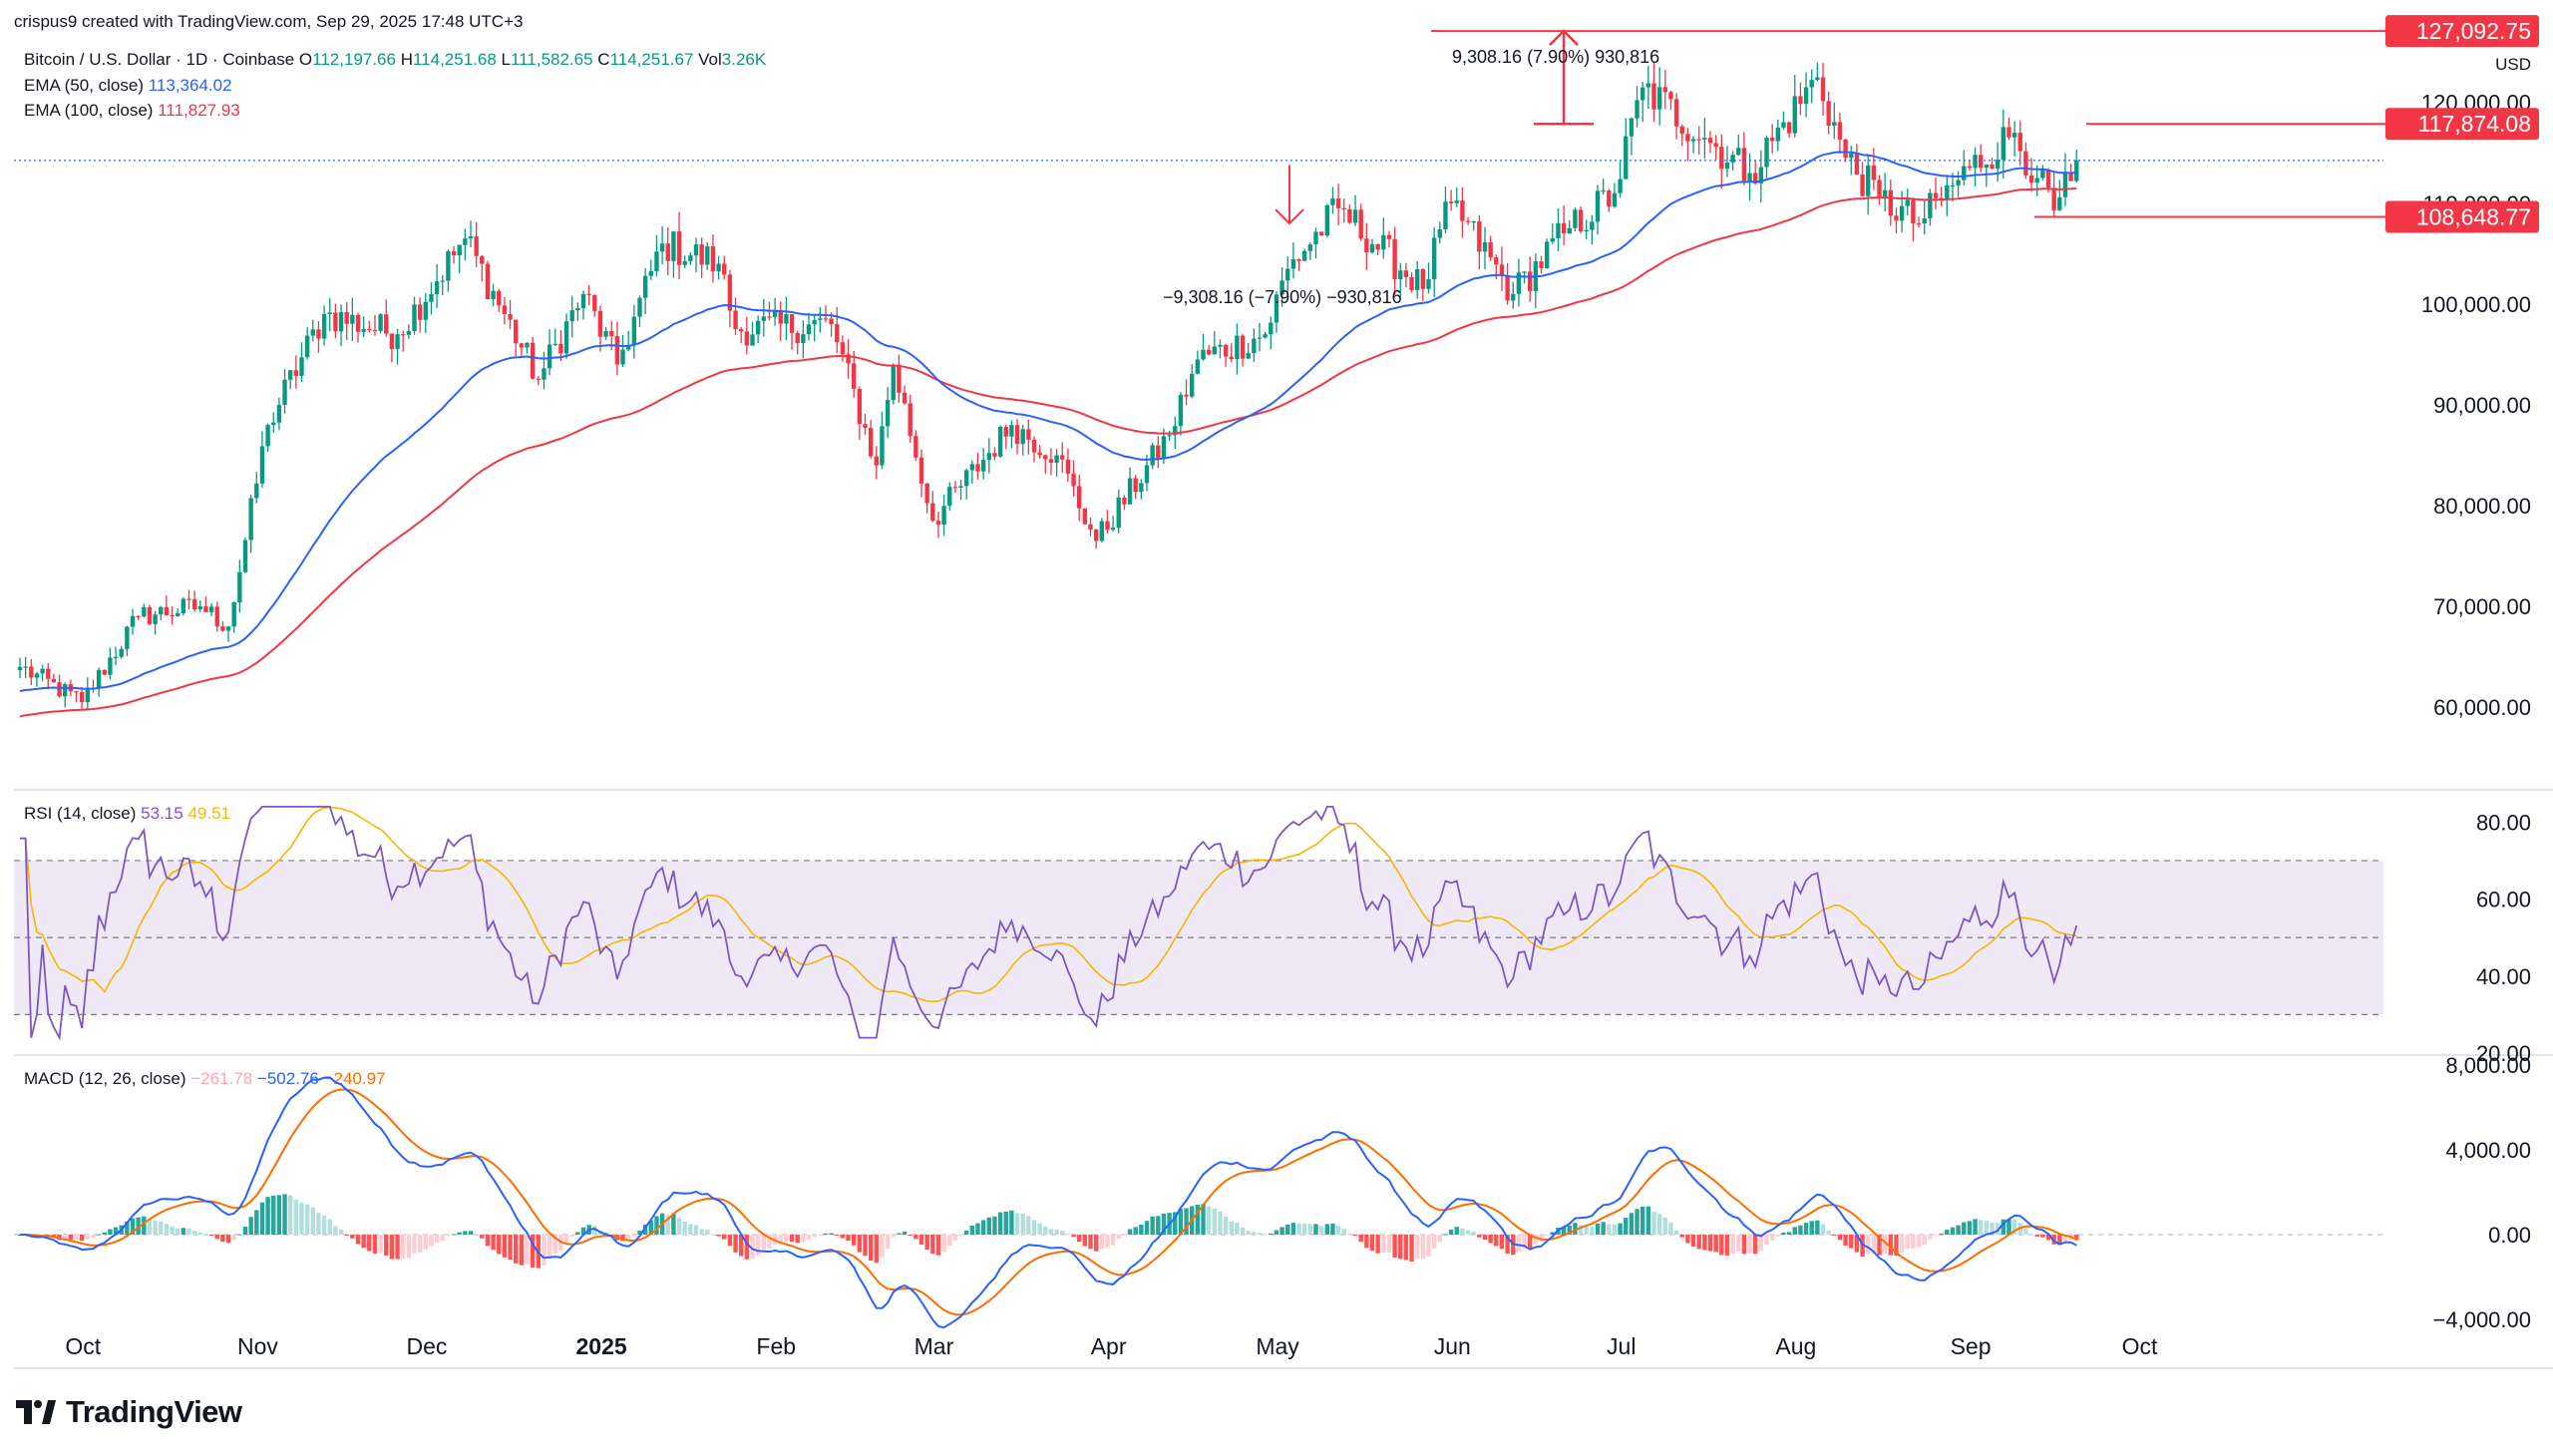 The height and width of the screenshot is (1456, 2553). I want to click on price-level-tag, so click(2462, 216).